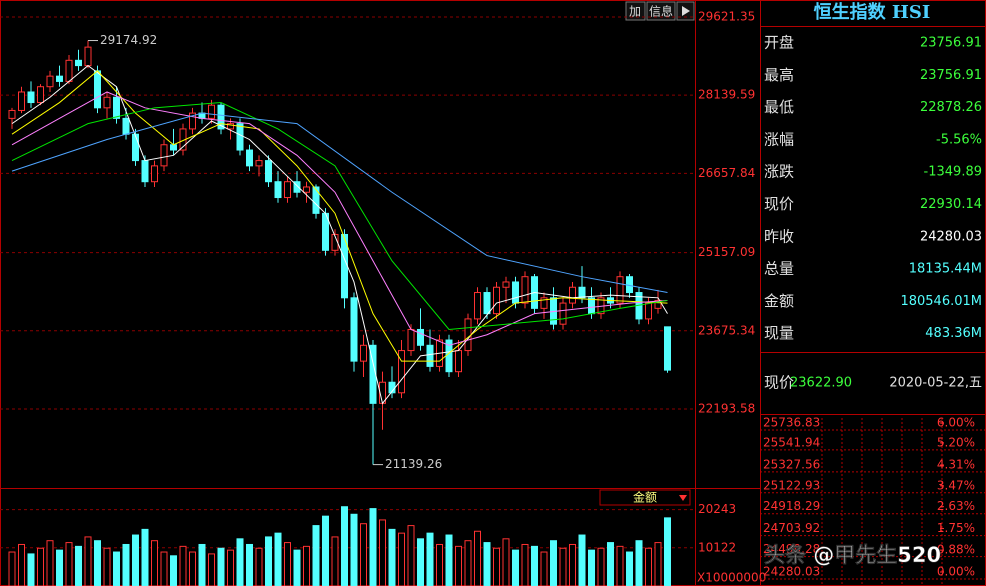 Image resolution: width=986 pixels, height=586 pixels. What do you see at coordinates (779, 333) in the screenshot?
I see `info-label: 现量` at bounding box center [779, 333].